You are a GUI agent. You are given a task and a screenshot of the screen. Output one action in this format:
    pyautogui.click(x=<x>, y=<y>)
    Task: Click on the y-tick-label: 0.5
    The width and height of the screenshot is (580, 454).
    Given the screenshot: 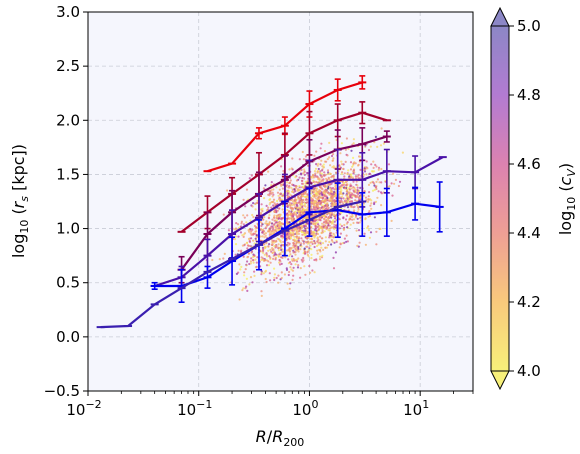 What is the action you would take?
    pyautogui.click(x=68, y=283)
    